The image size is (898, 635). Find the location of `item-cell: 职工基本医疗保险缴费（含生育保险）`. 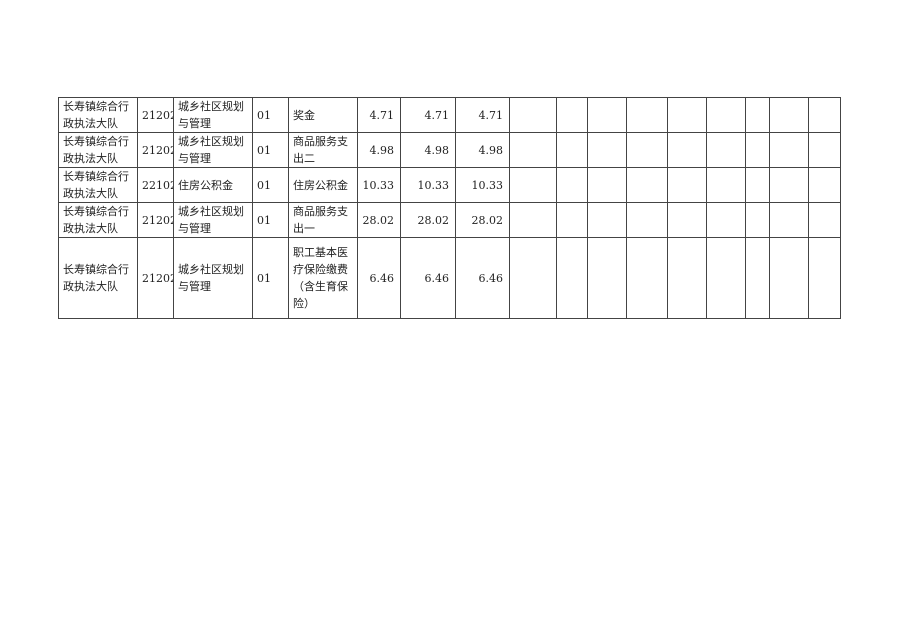

item-cell: 职工基本医疗保险缴费（含生育保险） is located at coordinates (323, 278).